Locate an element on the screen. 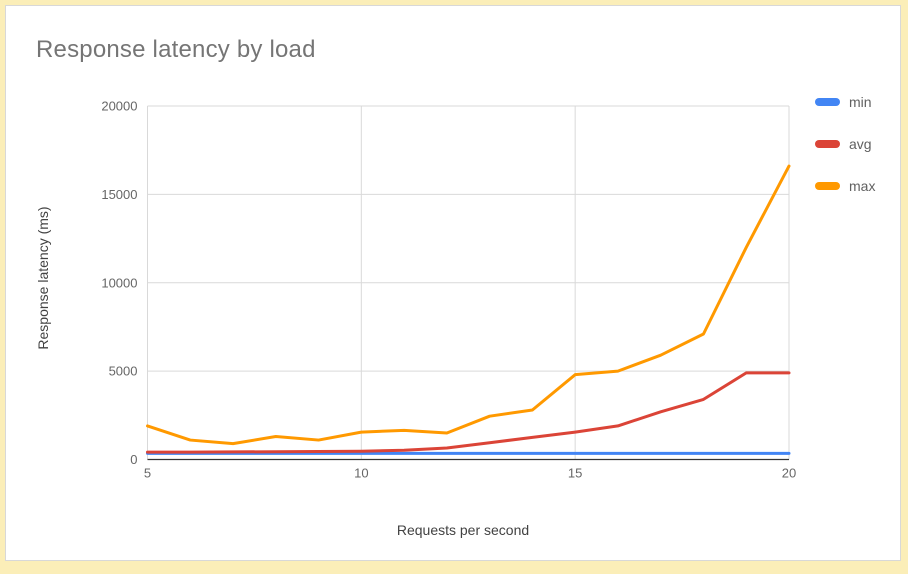  y-tick-label: 5000 is located at coordinates (123, 371).